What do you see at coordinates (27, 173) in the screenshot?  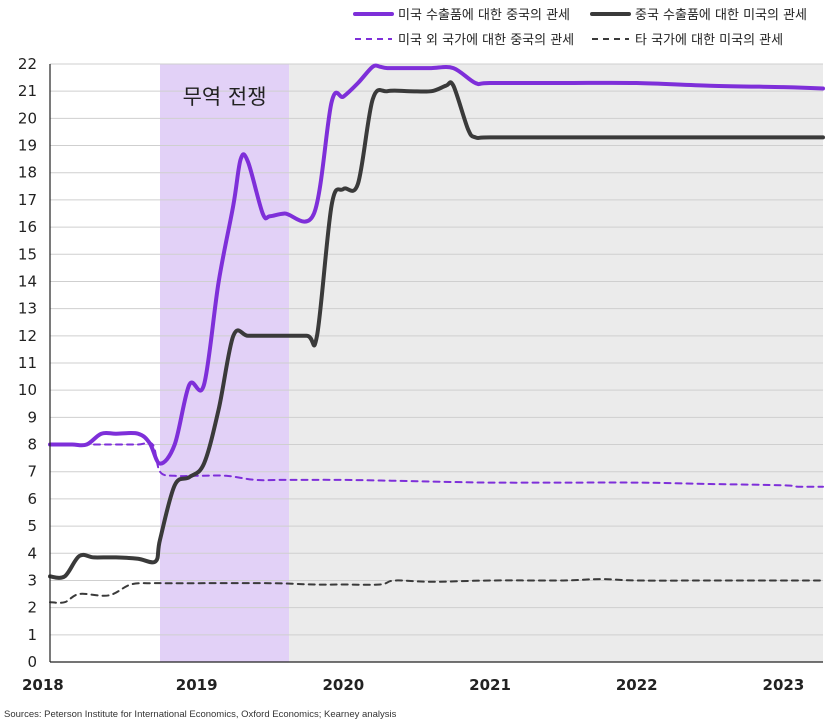 I see `y-tick-18: 18` at bounding box center [27, 173].